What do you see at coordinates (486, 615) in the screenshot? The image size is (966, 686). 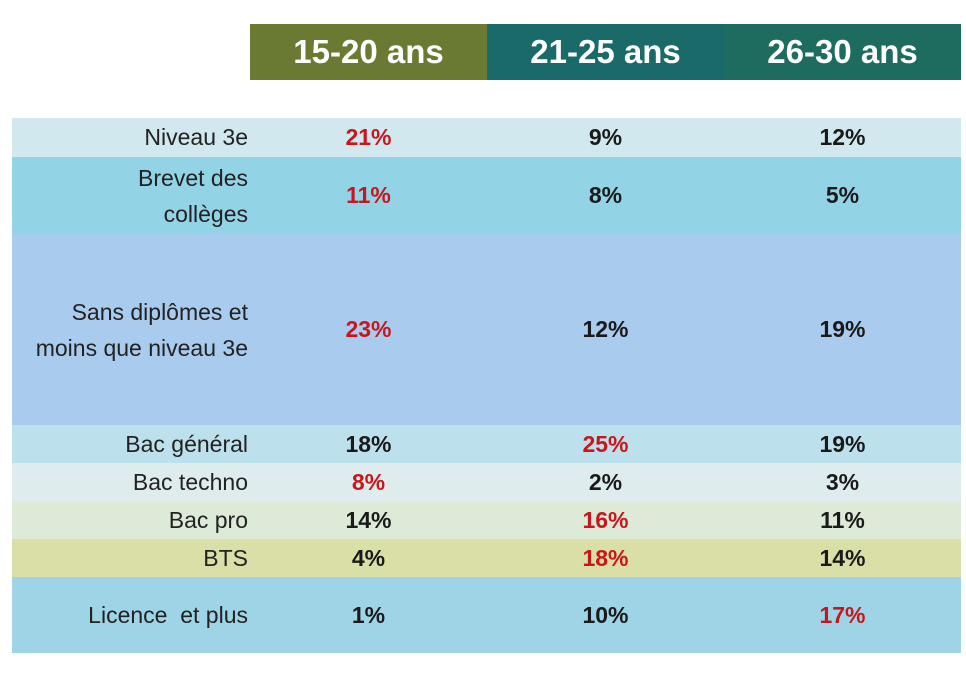 I see `table-row: Licence et plus 1% 10% 17%` at bounding box center [486, 615].